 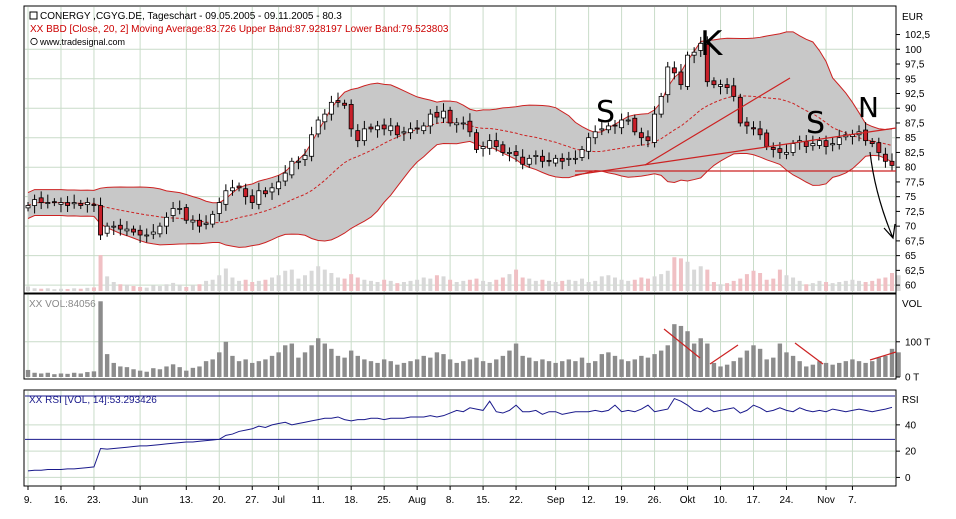 What do you see at coordinates (911, 425) in the screenshot?
I see `rsi-tick-label: 40` at bounding box center [911, 425].